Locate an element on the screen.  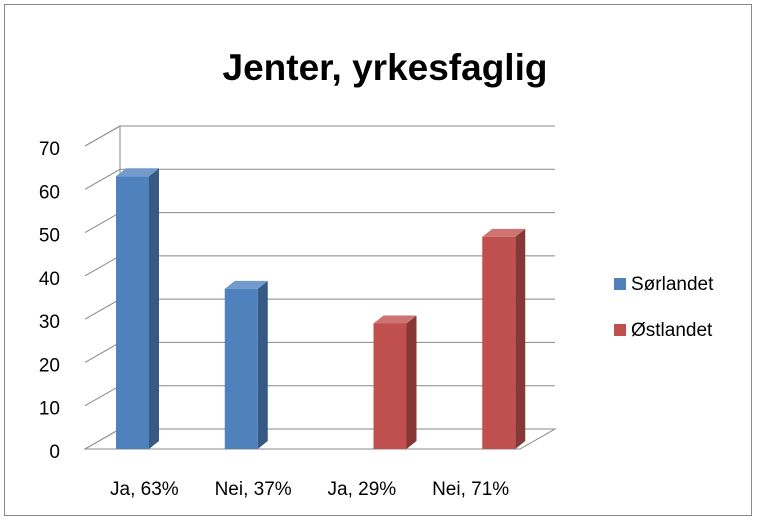
y-tick-label: 10 is located at coordinates (49, 409).